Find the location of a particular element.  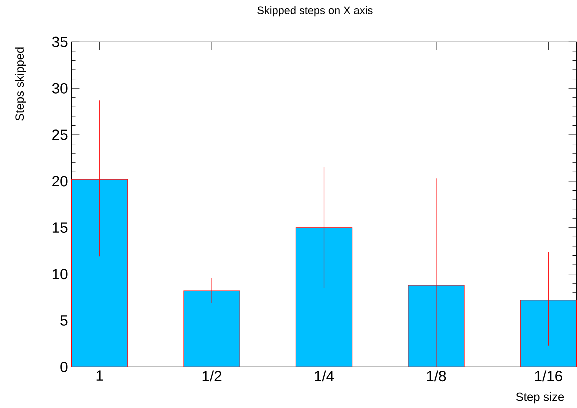

y-tick-label: 10 is located at coordinates (60, 274).